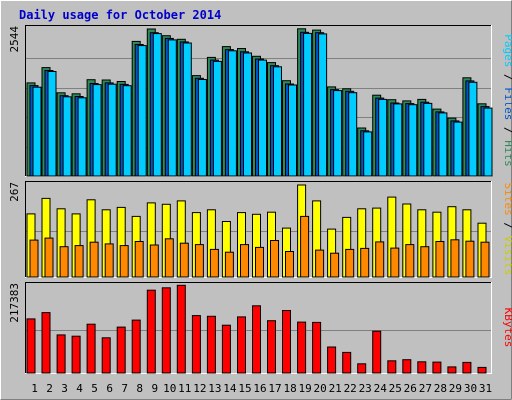 This screenshot has width=512, height=400. What do you see at coordinates (350, 388) in the screenshot?
I see `x-tick-label: 22` at bounding box center [350, 388].